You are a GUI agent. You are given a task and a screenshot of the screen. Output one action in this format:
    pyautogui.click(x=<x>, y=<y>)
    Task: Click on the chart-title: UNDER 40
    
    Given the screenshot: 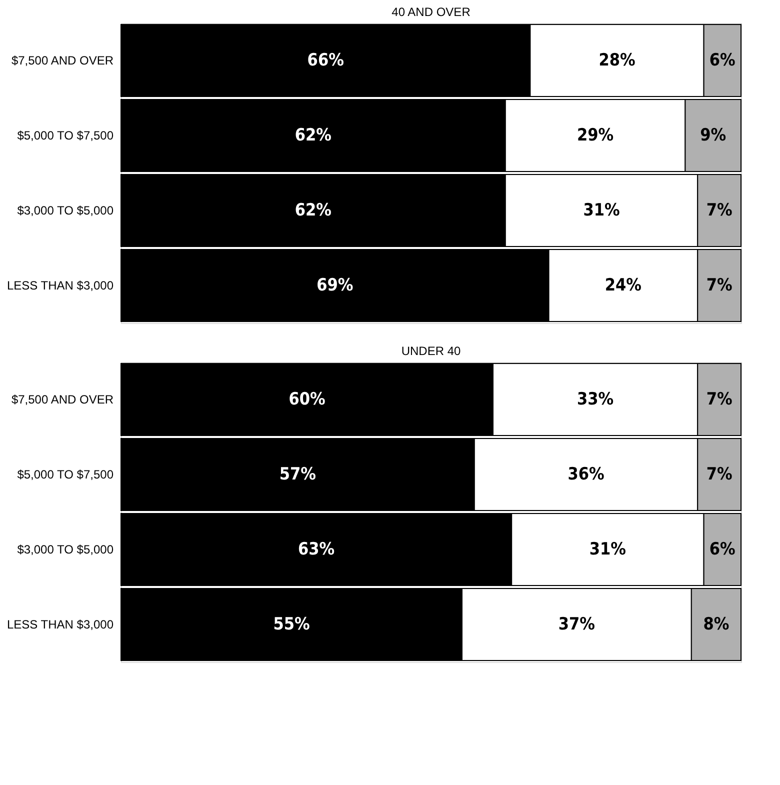 What is the action you would take?
    pyautogui.click(x=431, y=351)
    